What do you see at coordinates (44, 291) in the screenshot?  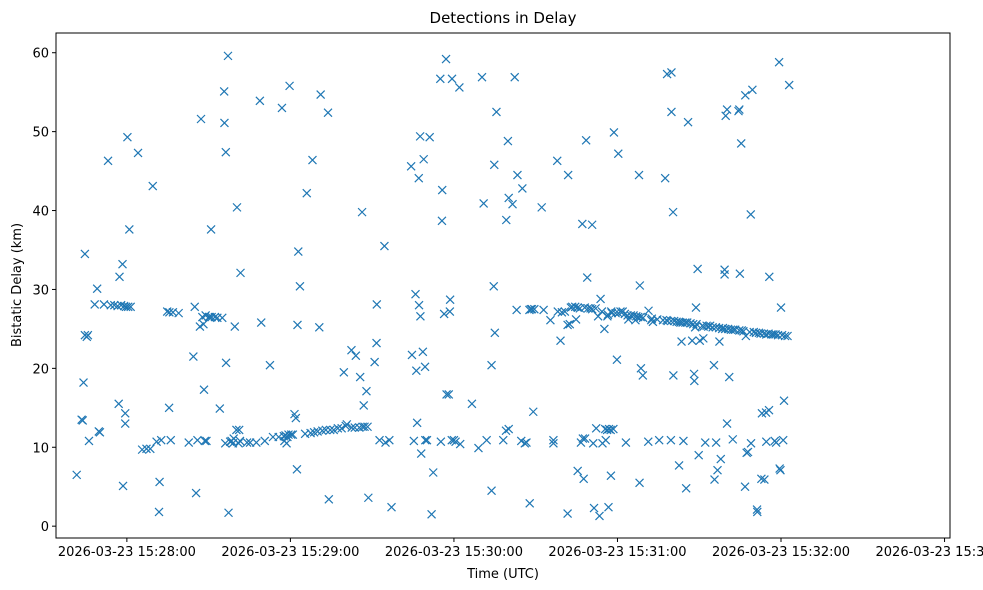 I see `y-axis: 0 10 20 30 40 50 60` at bounding box center [44, 291].